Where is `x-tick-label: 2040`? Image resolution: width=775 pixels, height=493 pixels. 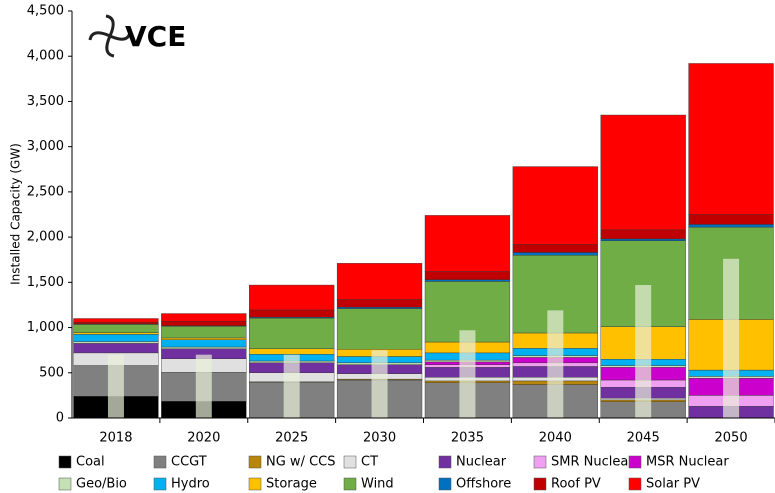
x-tick-label: 2040 is located at coordinates (555, 438).